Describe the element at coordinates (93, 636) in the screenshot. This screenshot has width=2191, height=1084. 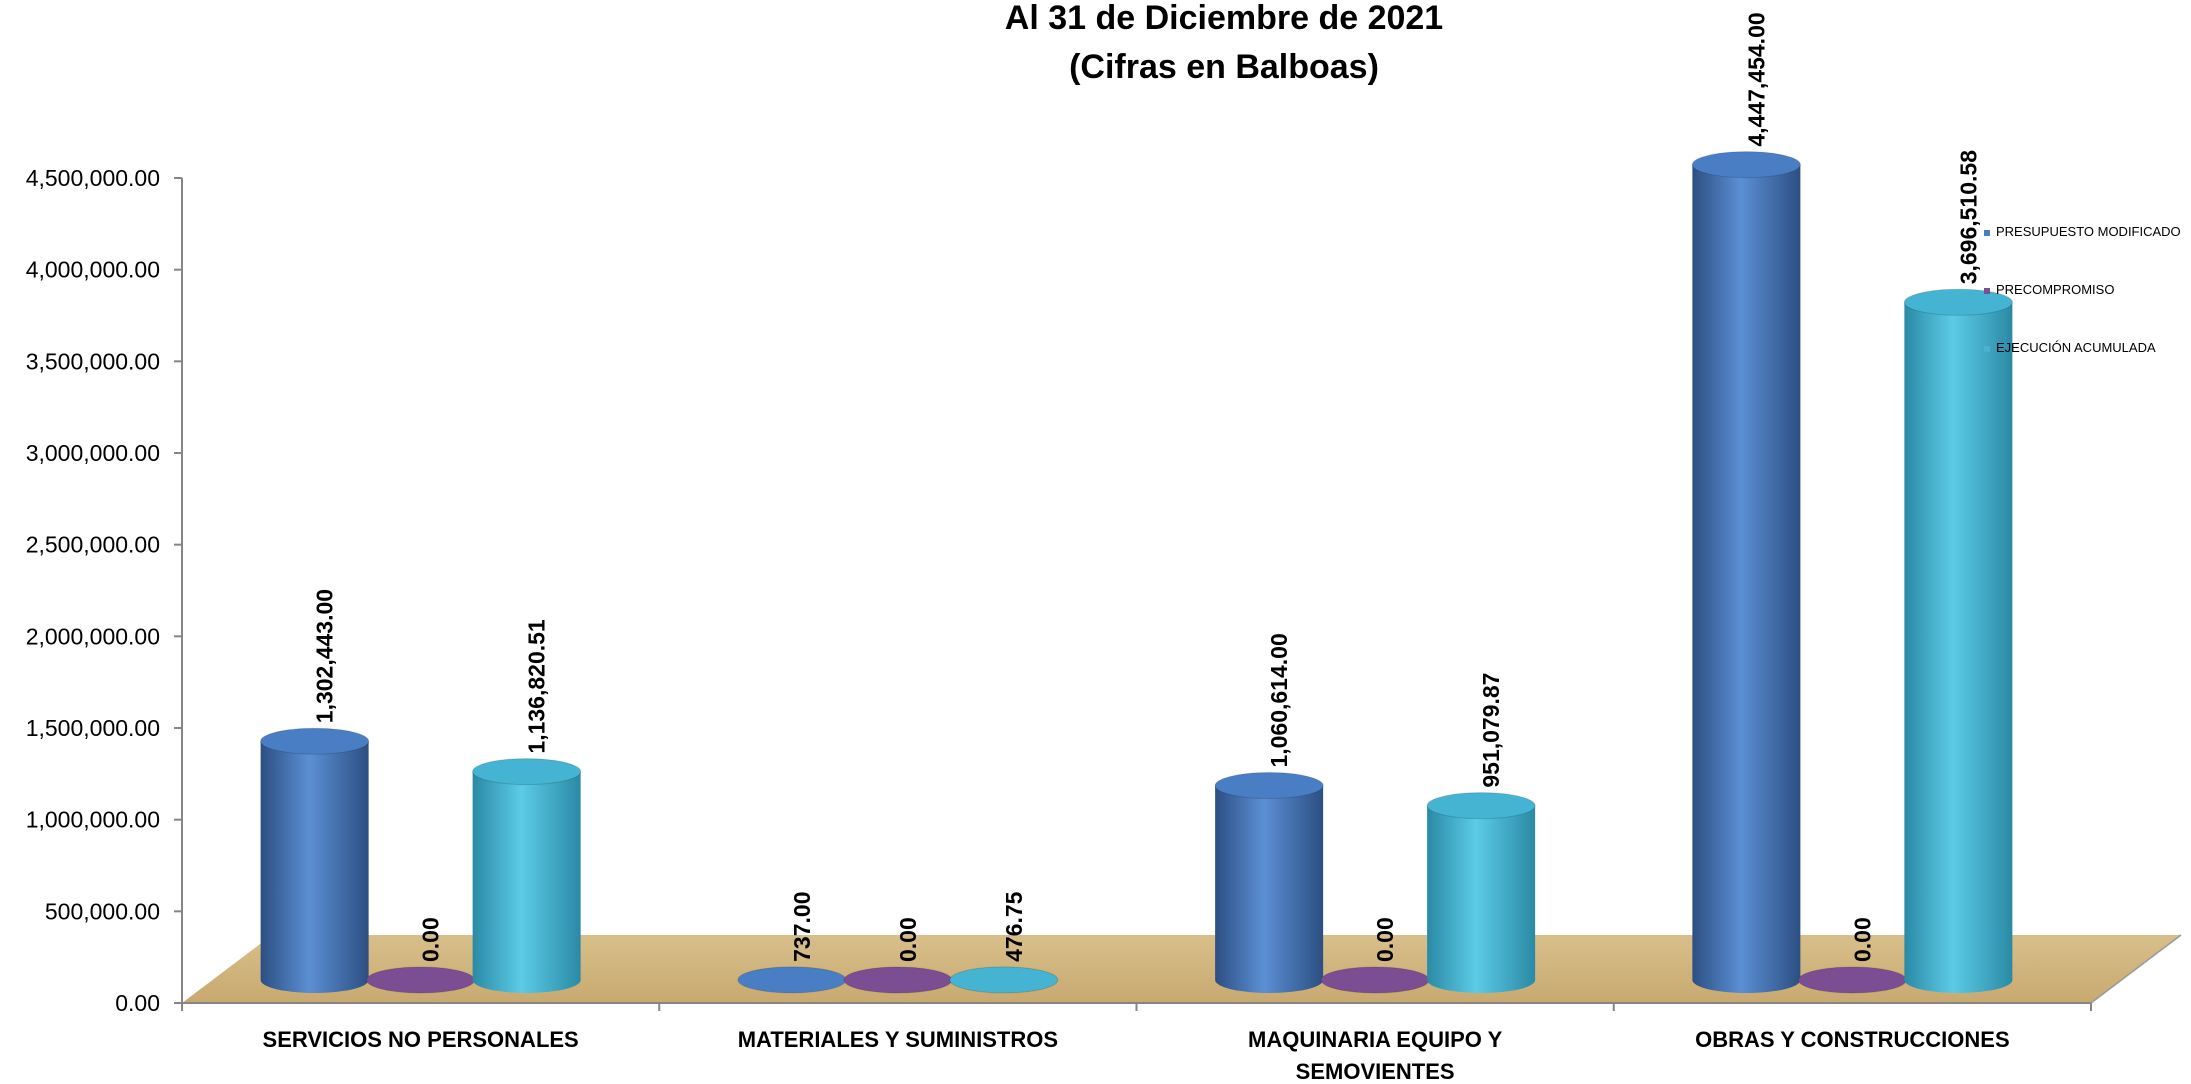
I see `y-tick-label: 2,000,000.00` at that location.